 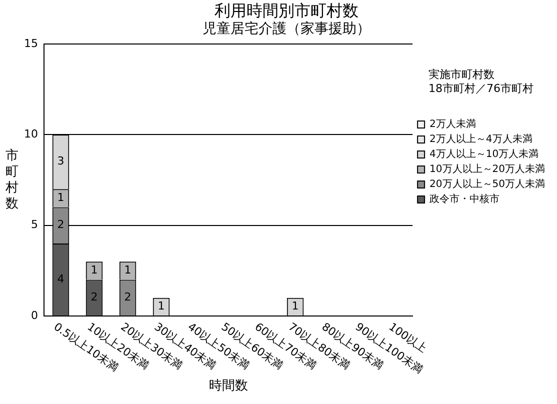 I want to click on text: 実施市町村数, so click(x=461, y=74).